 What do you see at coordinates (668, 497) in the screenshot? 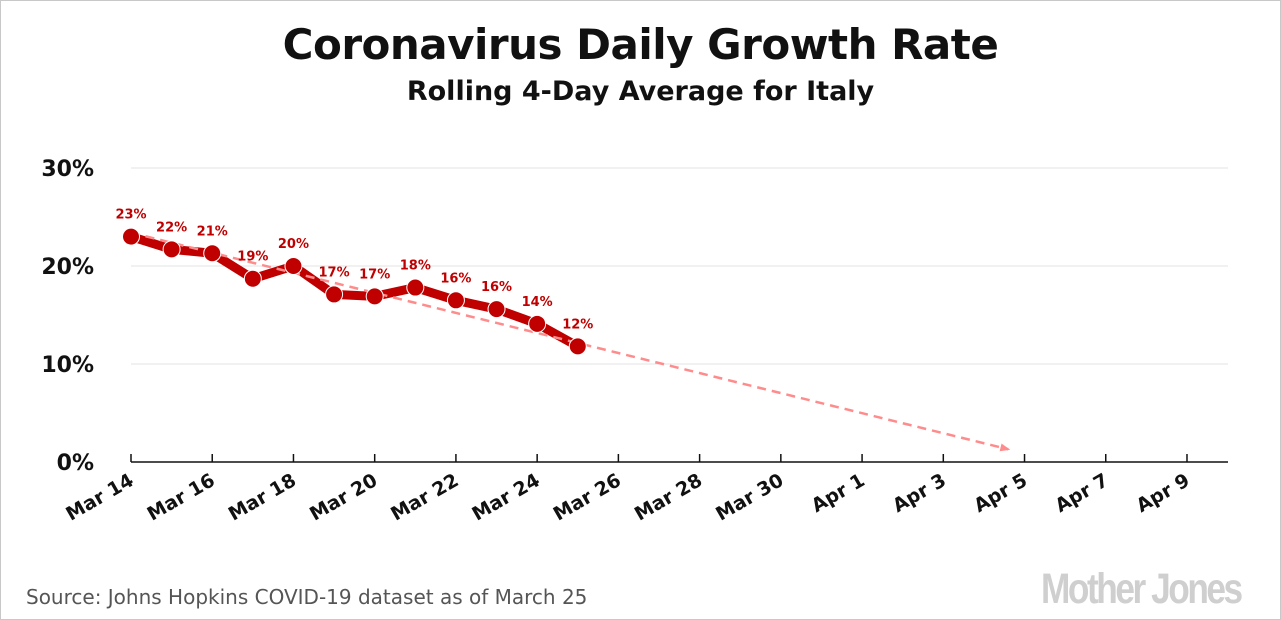
I see `x-tick-label: Mar 28` at bounding box center [668, 497].